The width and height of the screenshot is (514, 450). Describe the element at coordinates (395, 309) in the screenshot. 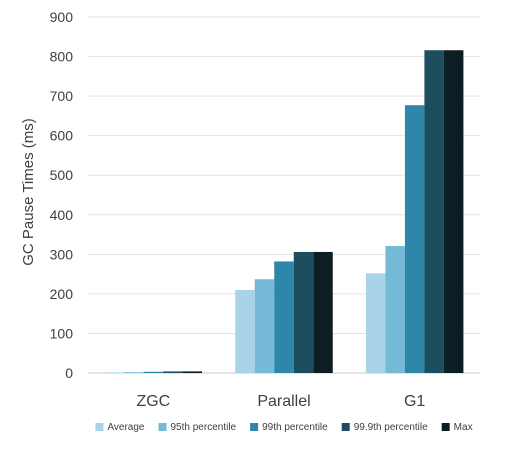

I see `bar-g1-95th-percentile` at that location.